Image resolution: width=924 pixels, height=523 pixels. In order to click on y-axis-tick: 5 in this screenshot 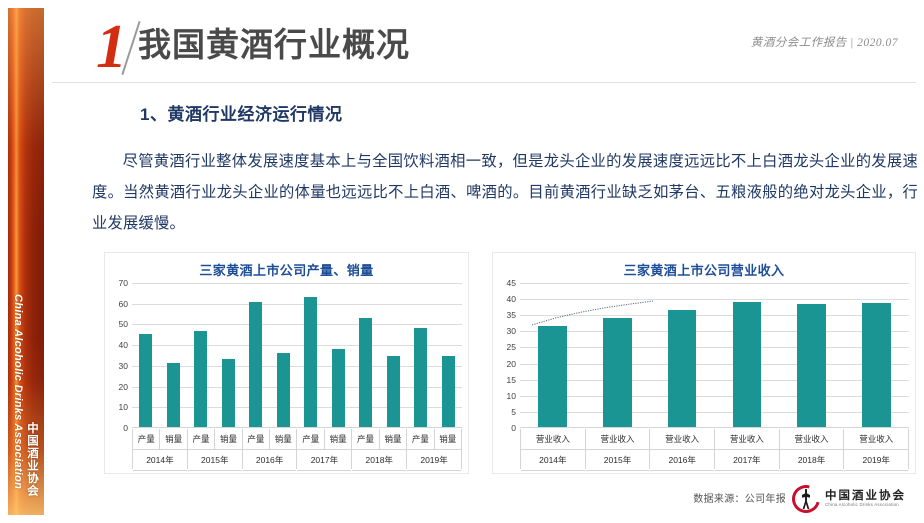, I will do `click(513, 411)`.